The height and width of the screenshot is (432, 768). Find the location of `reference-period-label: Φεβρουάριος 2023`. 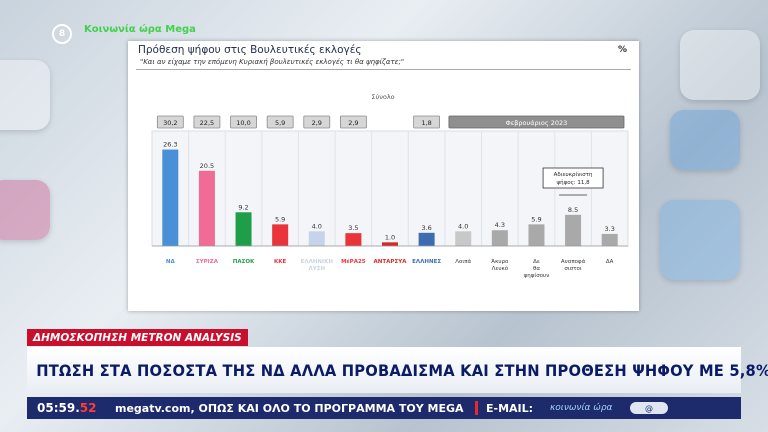

reference-period-label: Φεβρουάριος 2023 is located at coordinates (537, 123).